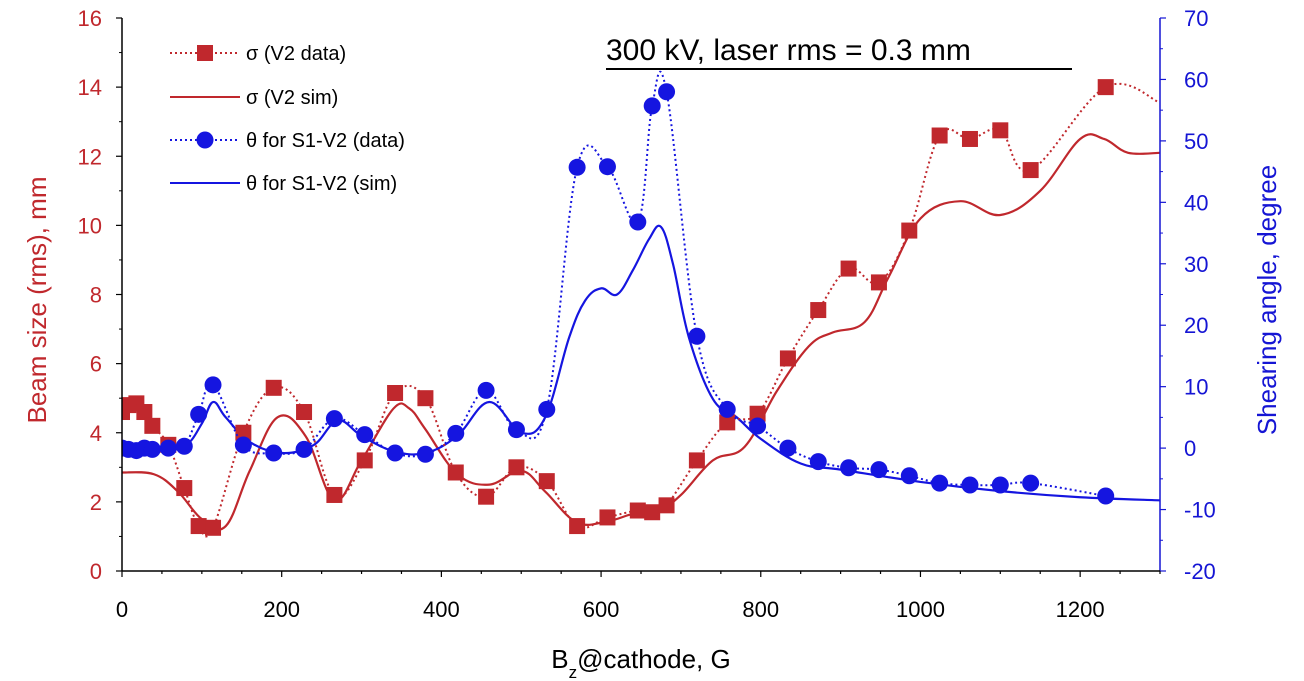 The image size is (1304, 681). Describe the element at coordinates (760, 609) in the screenshot. I see `x-tick-label: 800` at that location.